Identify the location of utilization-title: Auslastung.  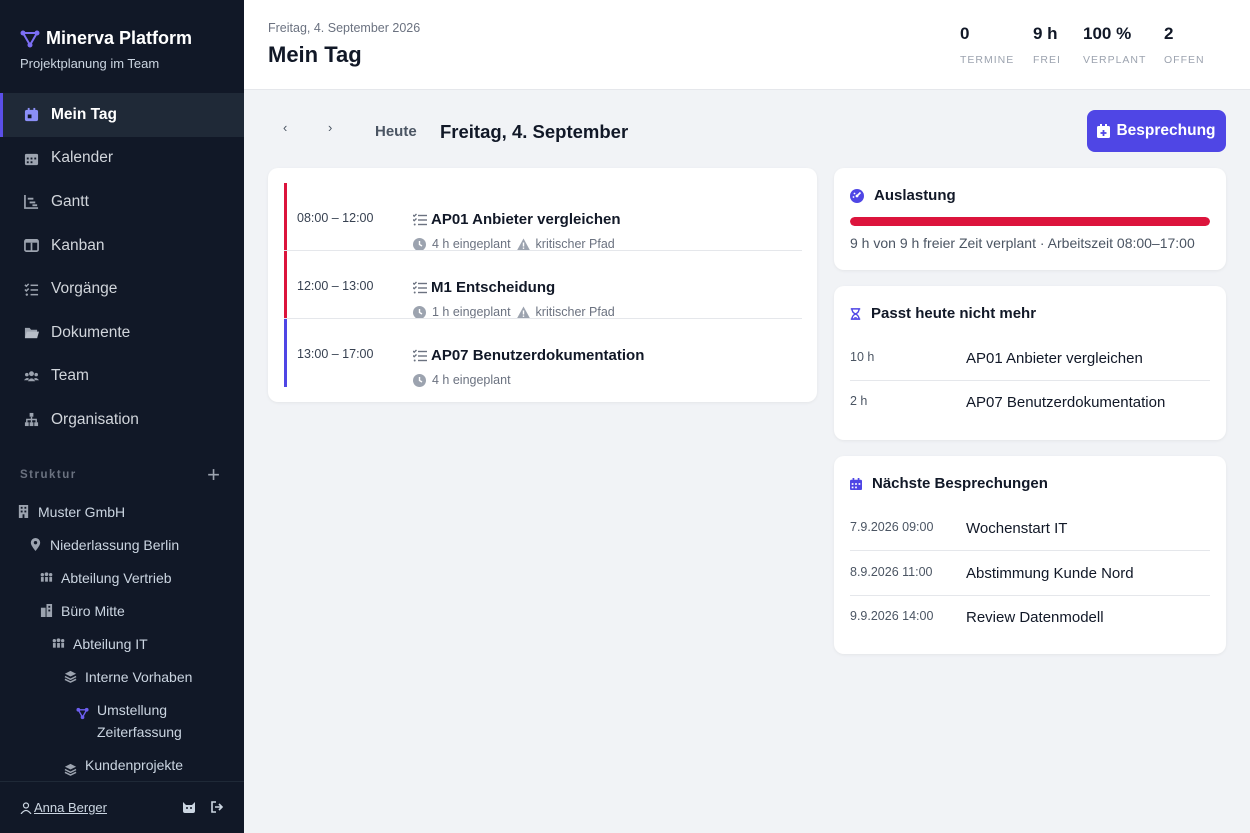
(915, 195).